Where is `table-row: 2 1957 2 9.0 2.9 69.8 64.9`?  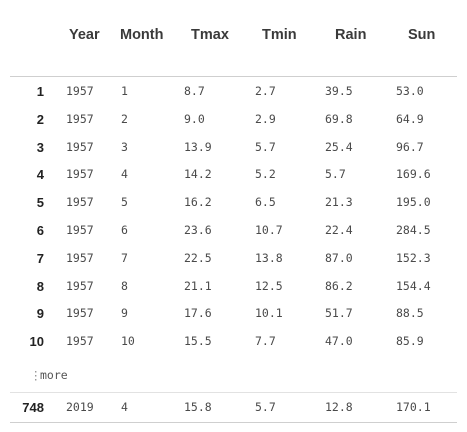
table-row: 2 1957 2 9.0 2.9 69.8 64.9 is located at coordinates (233, 119).